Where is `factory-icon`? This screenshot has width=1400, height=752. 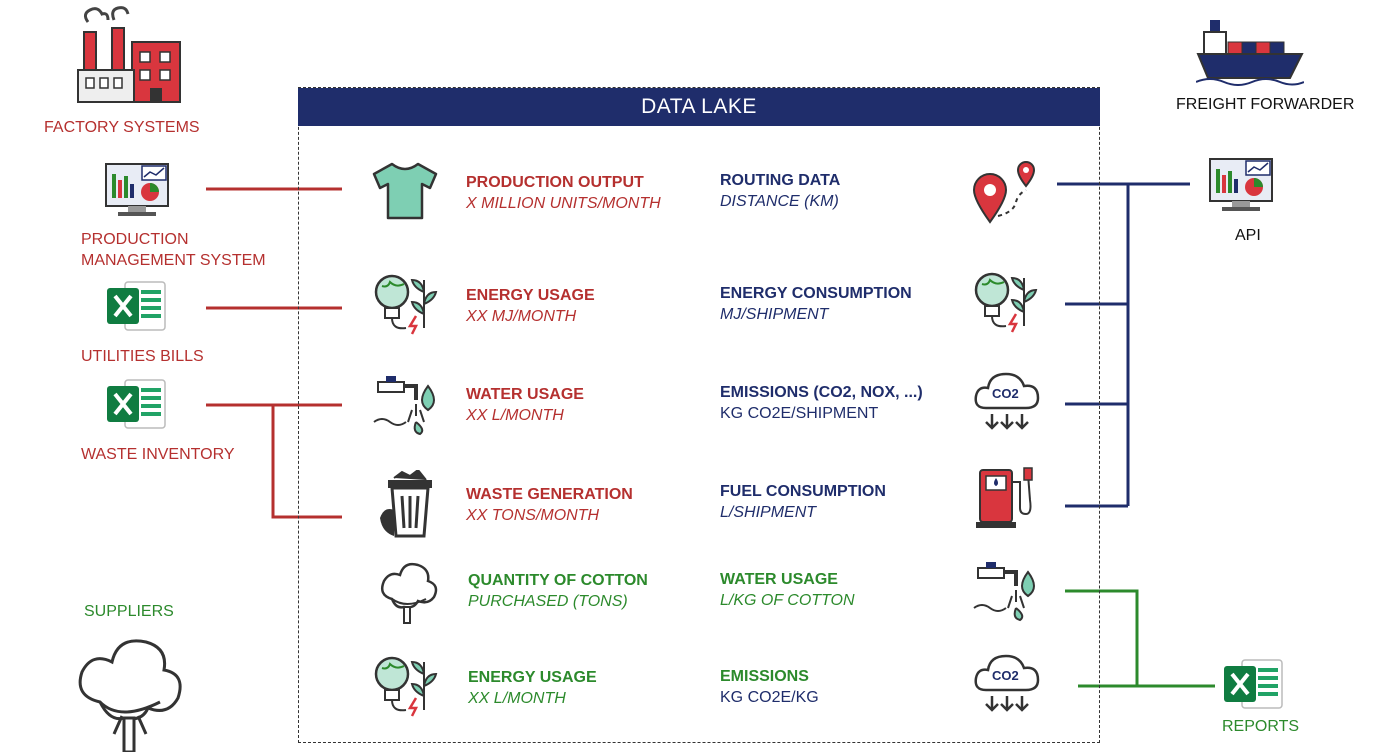
factory-icon is located at coordinates (129, 54).